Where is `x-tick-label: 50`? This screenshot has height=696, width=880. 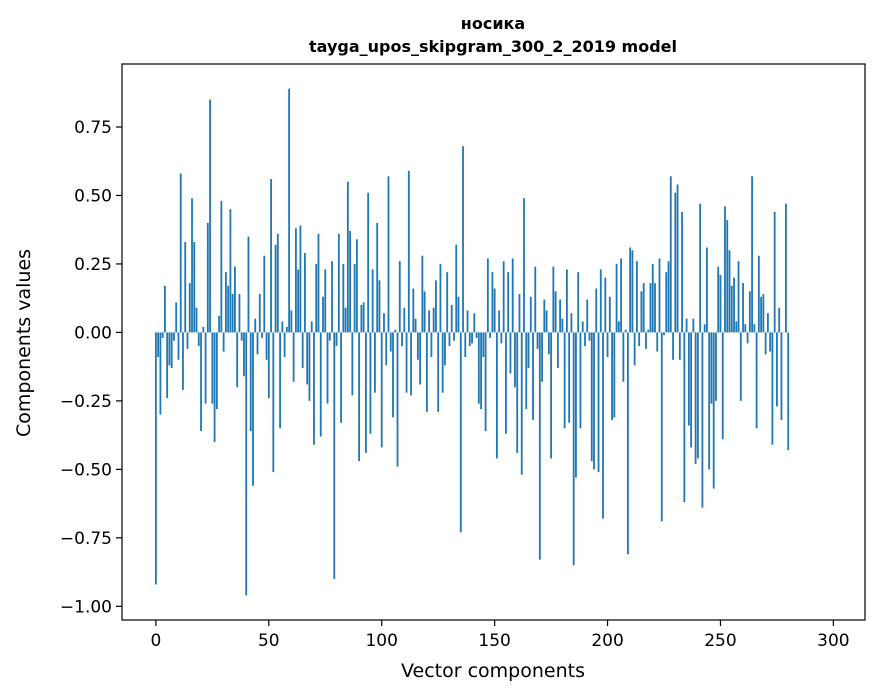 x-tick-label: 50 is located at coordinates (269, 641).